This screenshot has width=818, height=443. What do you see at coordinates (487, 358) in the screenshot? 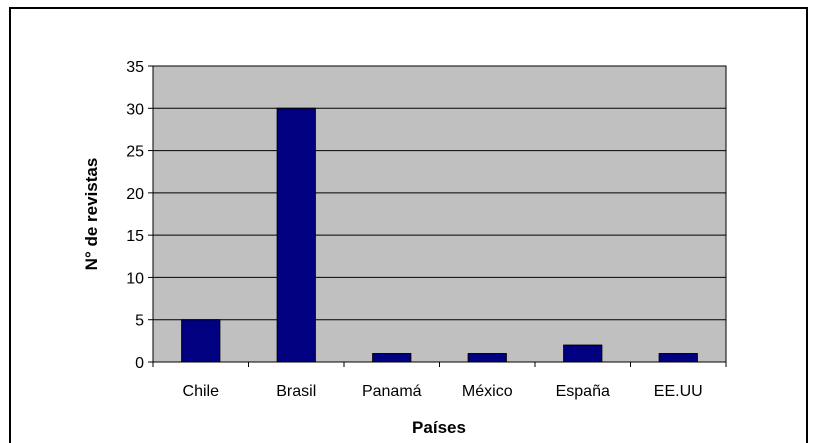
I see `bar-m-xico` at bounding box center [487, 358].